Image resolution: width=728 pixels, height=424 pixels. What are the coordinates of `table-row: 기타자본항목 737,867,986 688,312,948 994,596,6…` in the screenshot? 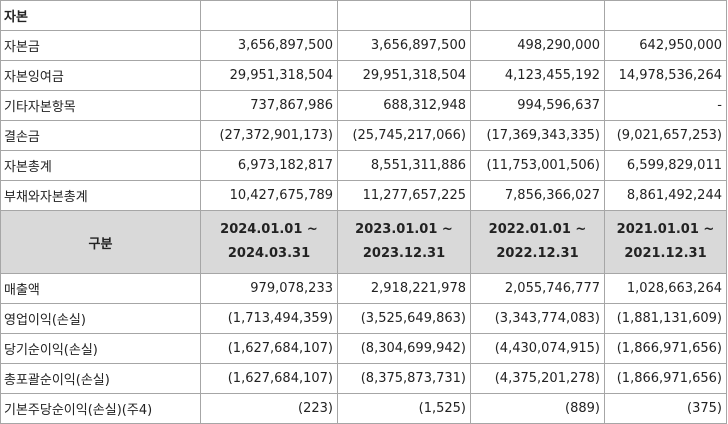 It's located at (363, 105).